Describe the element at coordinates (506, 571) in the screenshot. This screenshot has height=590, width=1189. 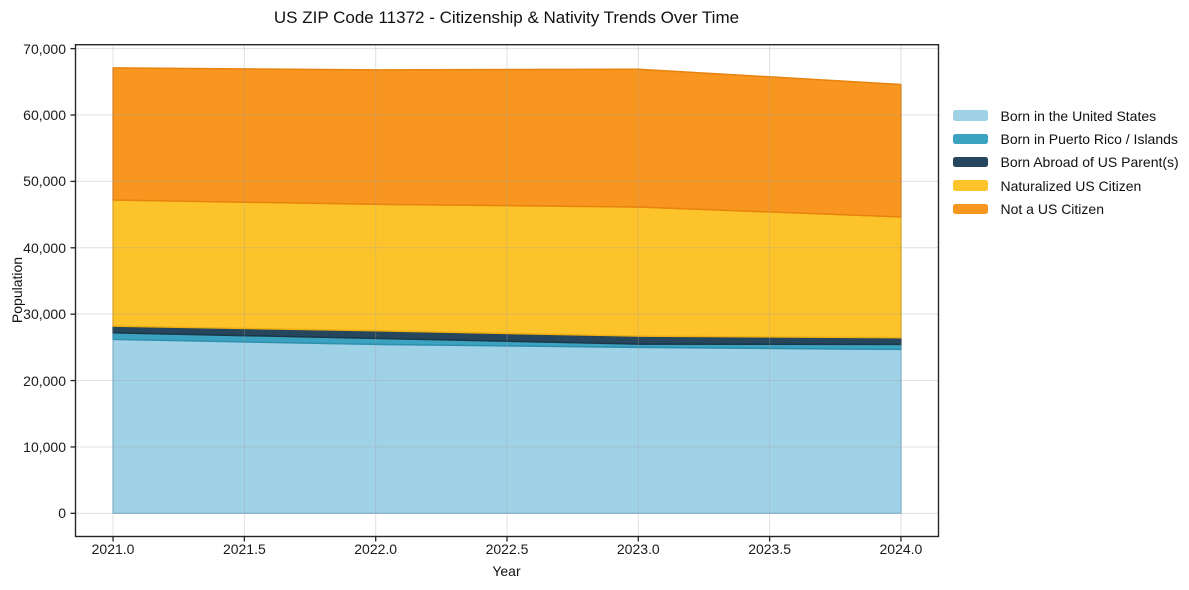
I see `x-axis-label: Year` at that location.